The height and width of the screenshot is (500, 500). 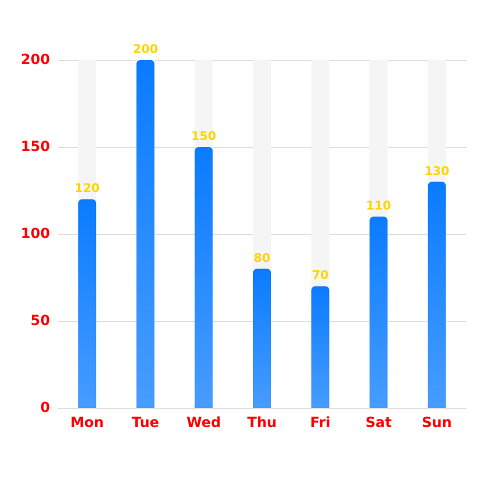 I want to click on data-label: 120, so click(x=87, y=188).